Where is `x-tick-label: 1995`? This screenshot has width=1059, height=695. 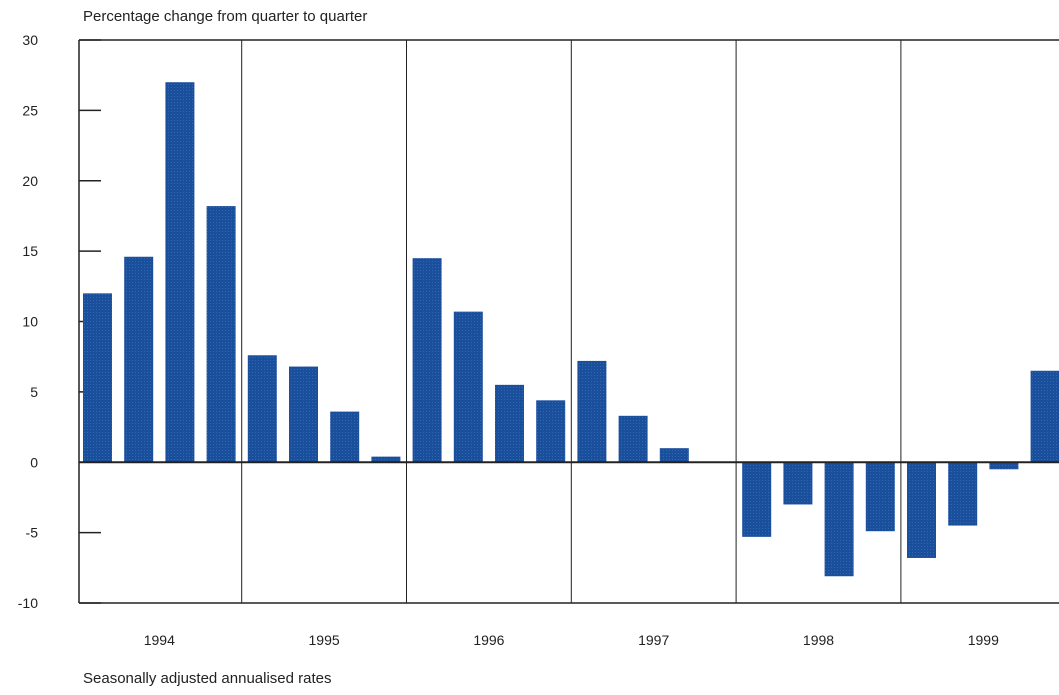
x-tick-label: 1995 is located at coordinates (324, 640).